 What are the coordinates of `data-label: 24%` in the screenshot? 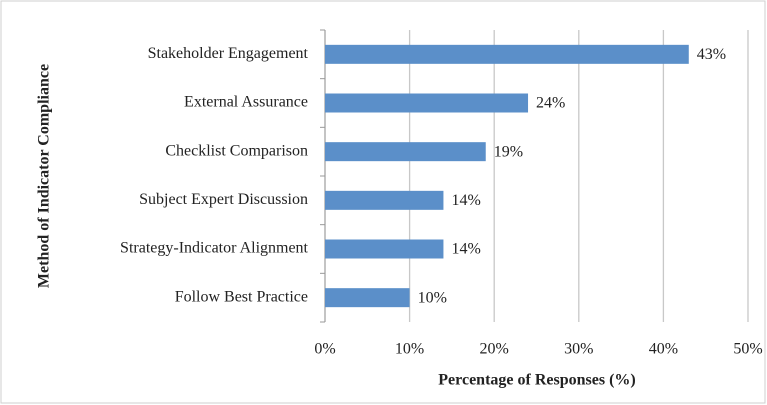 It's located at (550, 103).